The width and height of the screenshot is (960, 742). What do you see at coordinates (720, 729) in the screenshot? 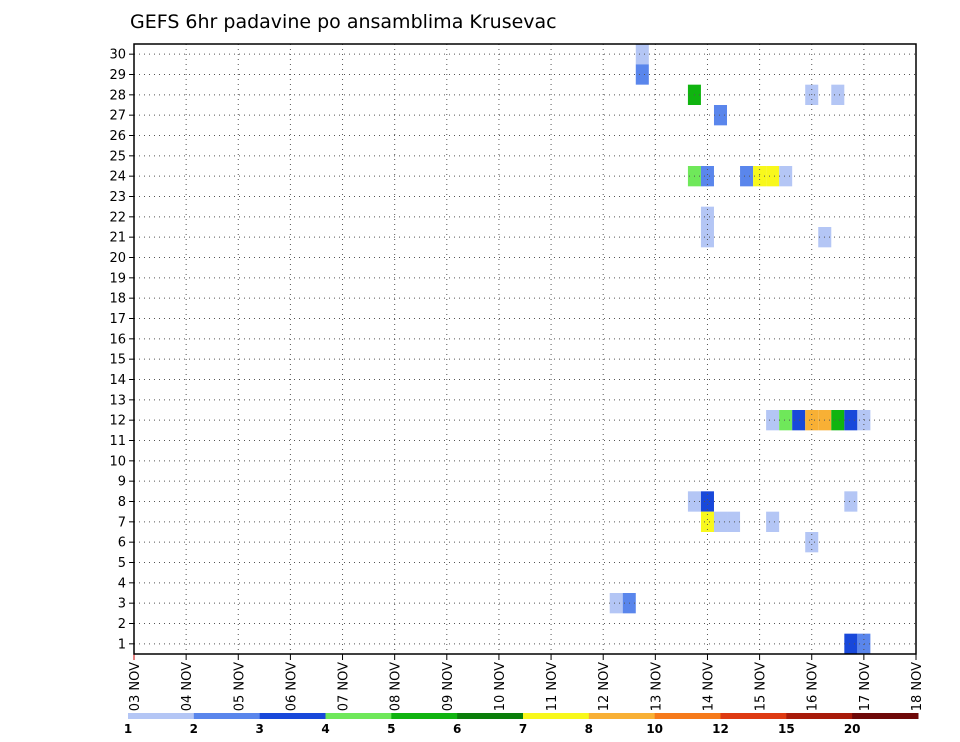
I see `colorbar-label: 12` at bounding box center [720, 729].